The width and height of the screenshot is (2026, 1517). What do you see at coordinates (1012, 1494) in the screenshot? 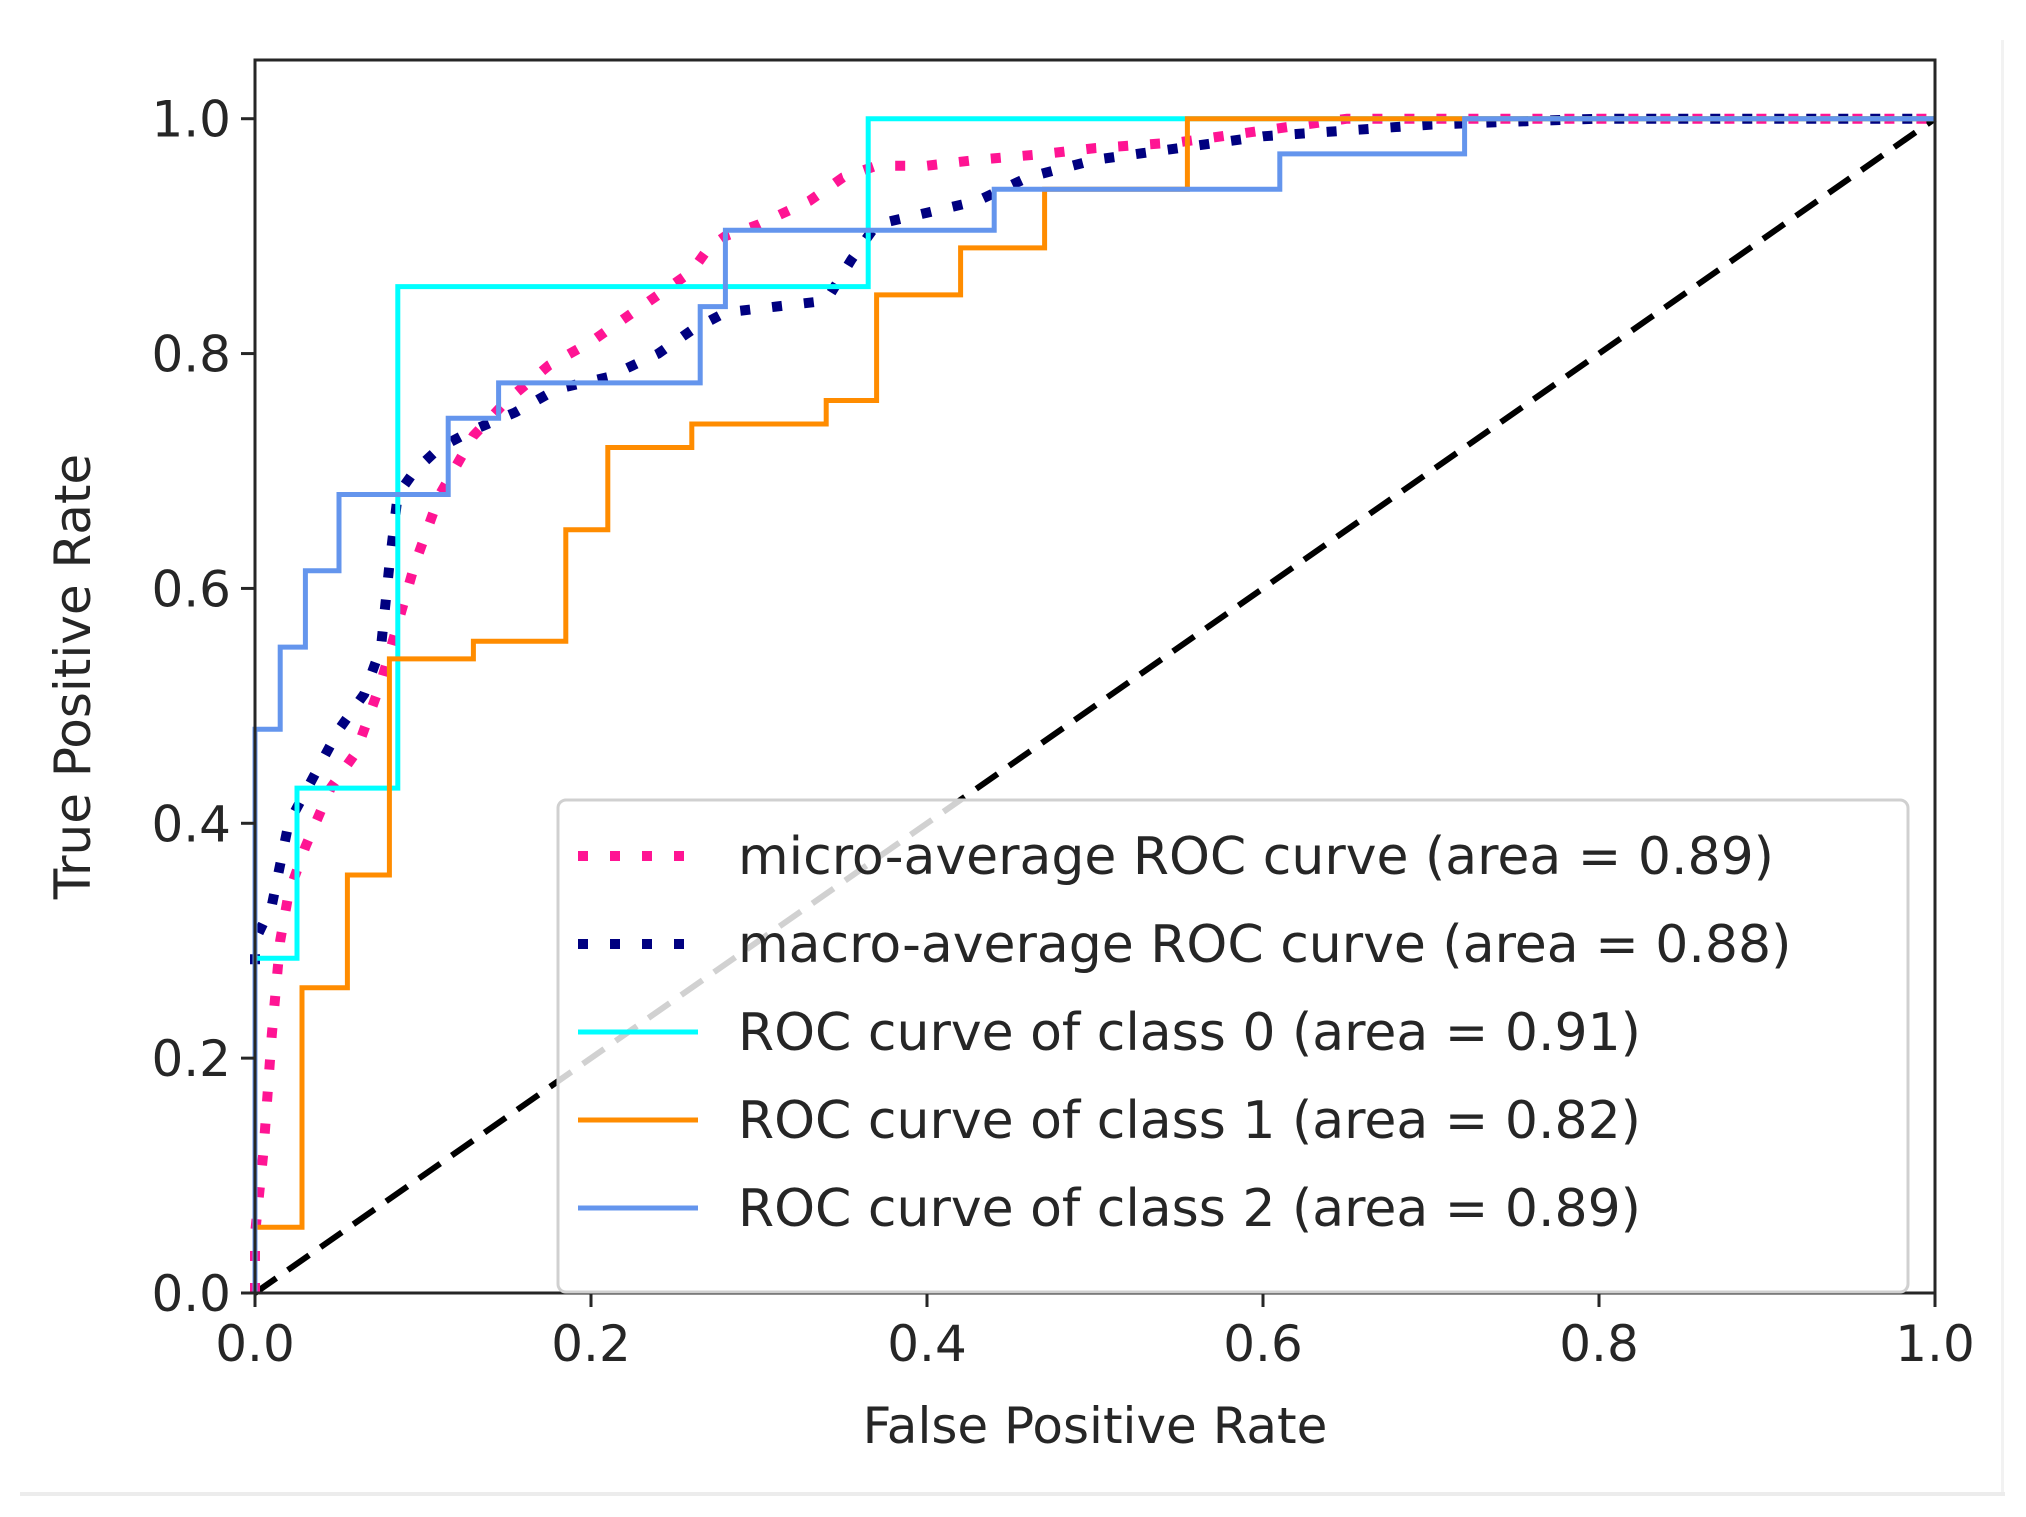
I see `bottom-divider` at bounding box center [1012, 1494].